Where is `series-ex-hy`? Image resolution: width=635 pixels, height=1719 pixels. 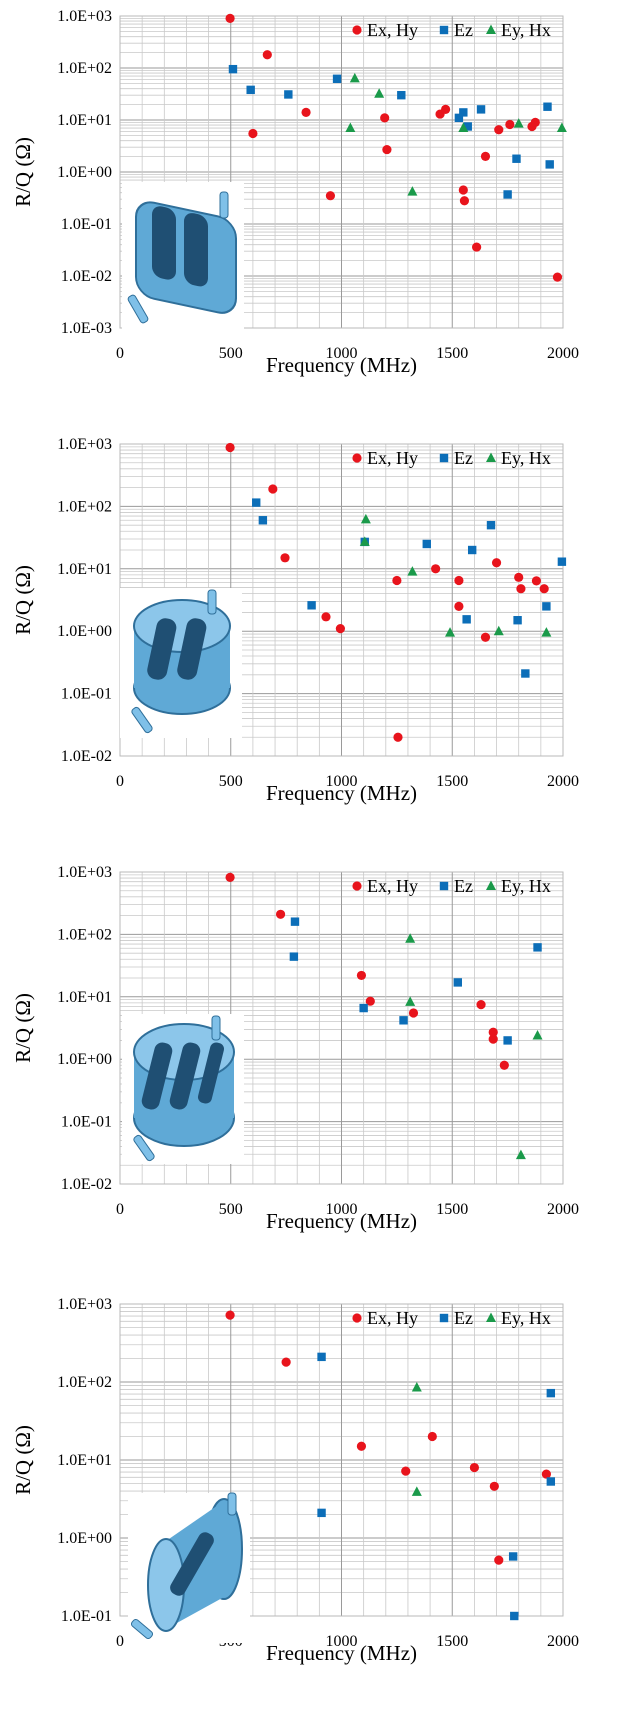
series-ex-hy is located at coordinates (388, 1437).